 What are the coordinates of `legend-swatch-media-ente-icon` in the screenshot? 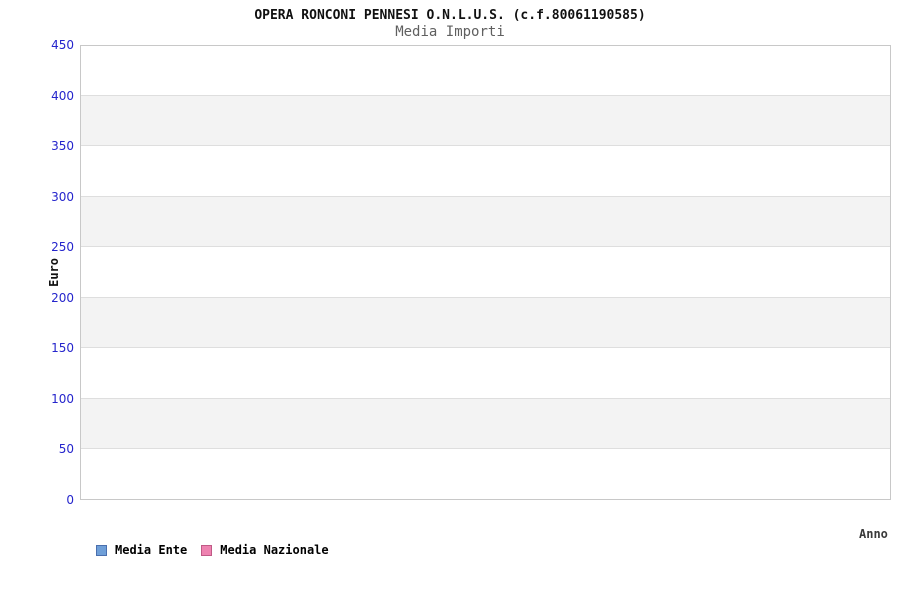 It's located at (101, 550).